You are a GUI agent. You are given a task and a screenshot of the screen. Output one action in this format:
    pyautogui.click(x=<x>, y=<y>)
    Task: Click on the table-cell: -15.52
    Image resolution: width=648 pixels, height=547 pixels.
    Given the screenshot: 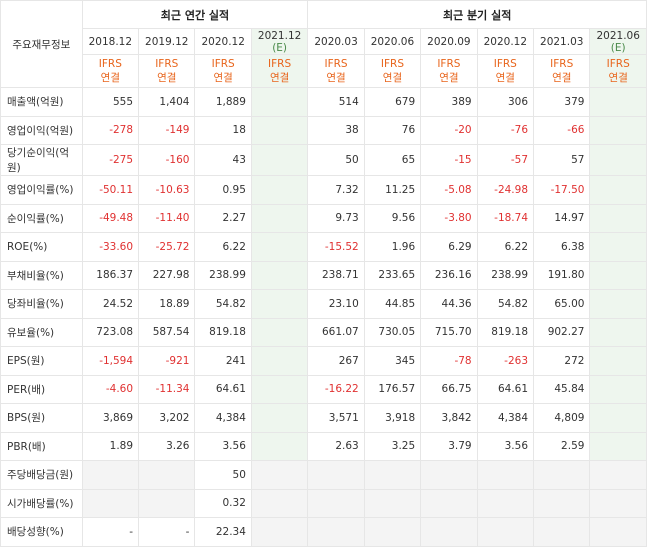 What is the action you would take?
    pyautogui.click(x=336, y=247)
    